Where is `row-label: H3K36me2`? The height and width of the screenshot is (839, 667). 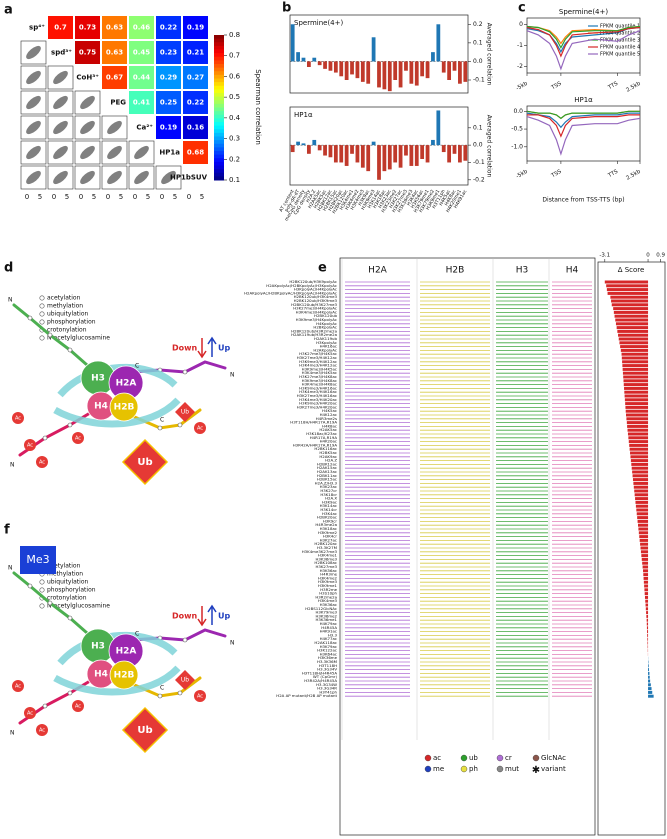 row-label: H3K36me2 is located at coordinates (326, 615).